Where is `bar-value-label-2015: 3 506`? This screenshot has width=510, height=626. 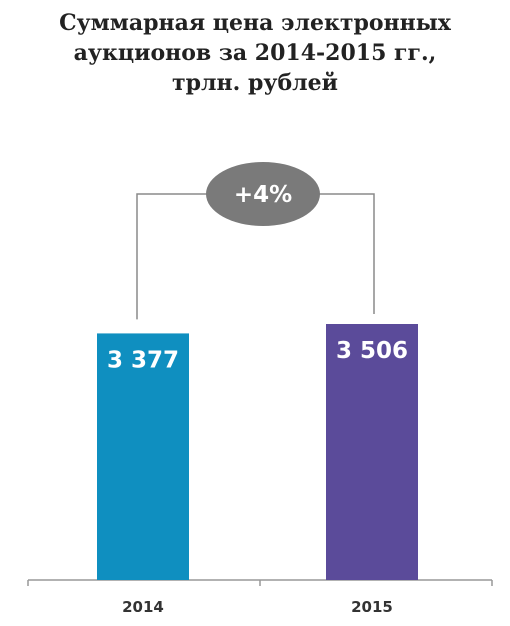 bar-value-label-2015: 3 506 is located at coordinates (372, 351).